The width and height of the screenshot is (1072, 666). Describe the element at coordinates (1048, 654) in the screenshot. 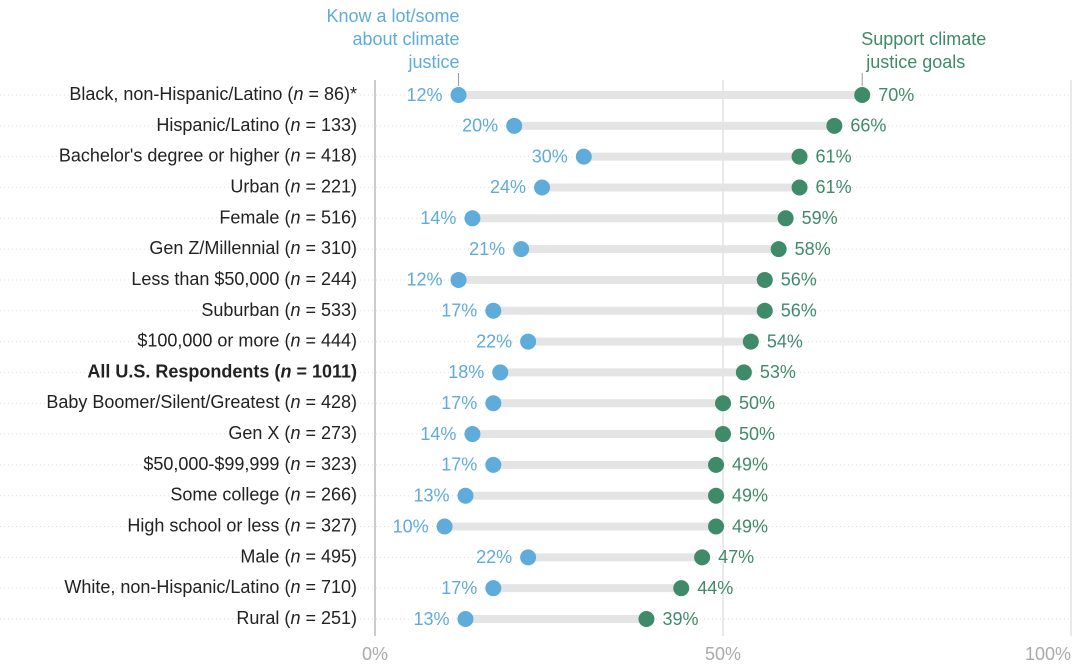

I see `x-tick-label: 100%` at that location.